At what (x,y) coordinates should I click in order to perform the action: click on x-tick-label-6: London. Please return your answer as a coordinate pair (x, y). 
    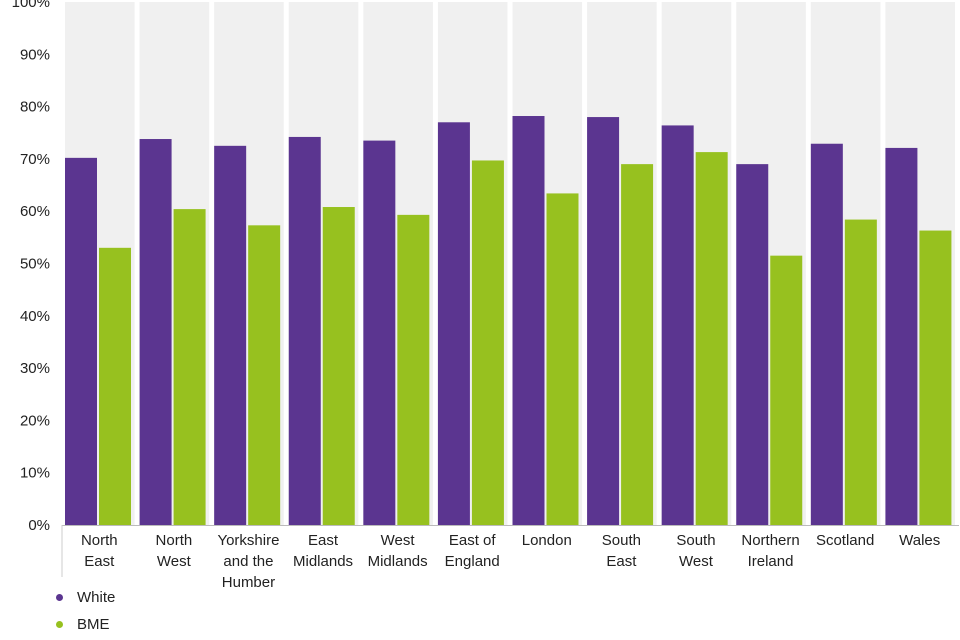
    Looking at the image, I should click on (547, 540).